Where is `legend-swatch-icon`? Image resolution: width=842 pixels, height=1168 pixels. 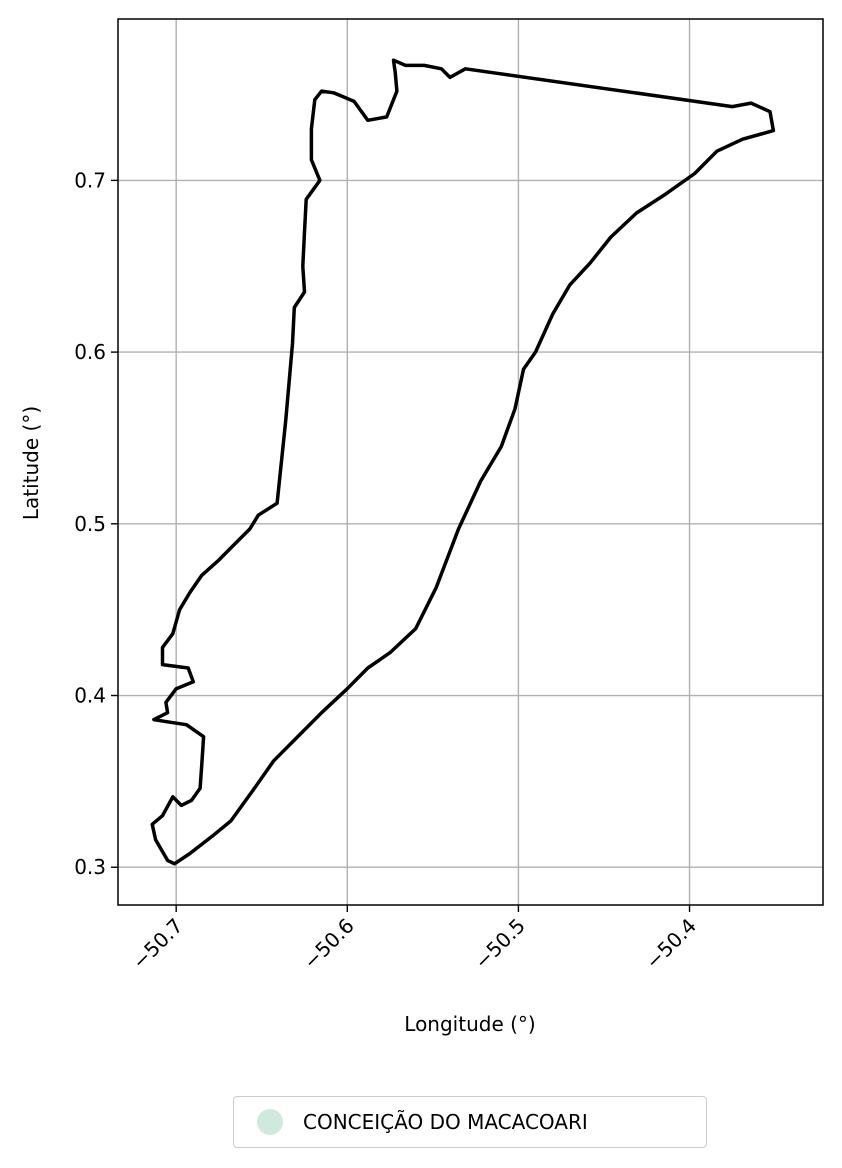 legend-swatch-icon is located at coordinates (270, 1122).